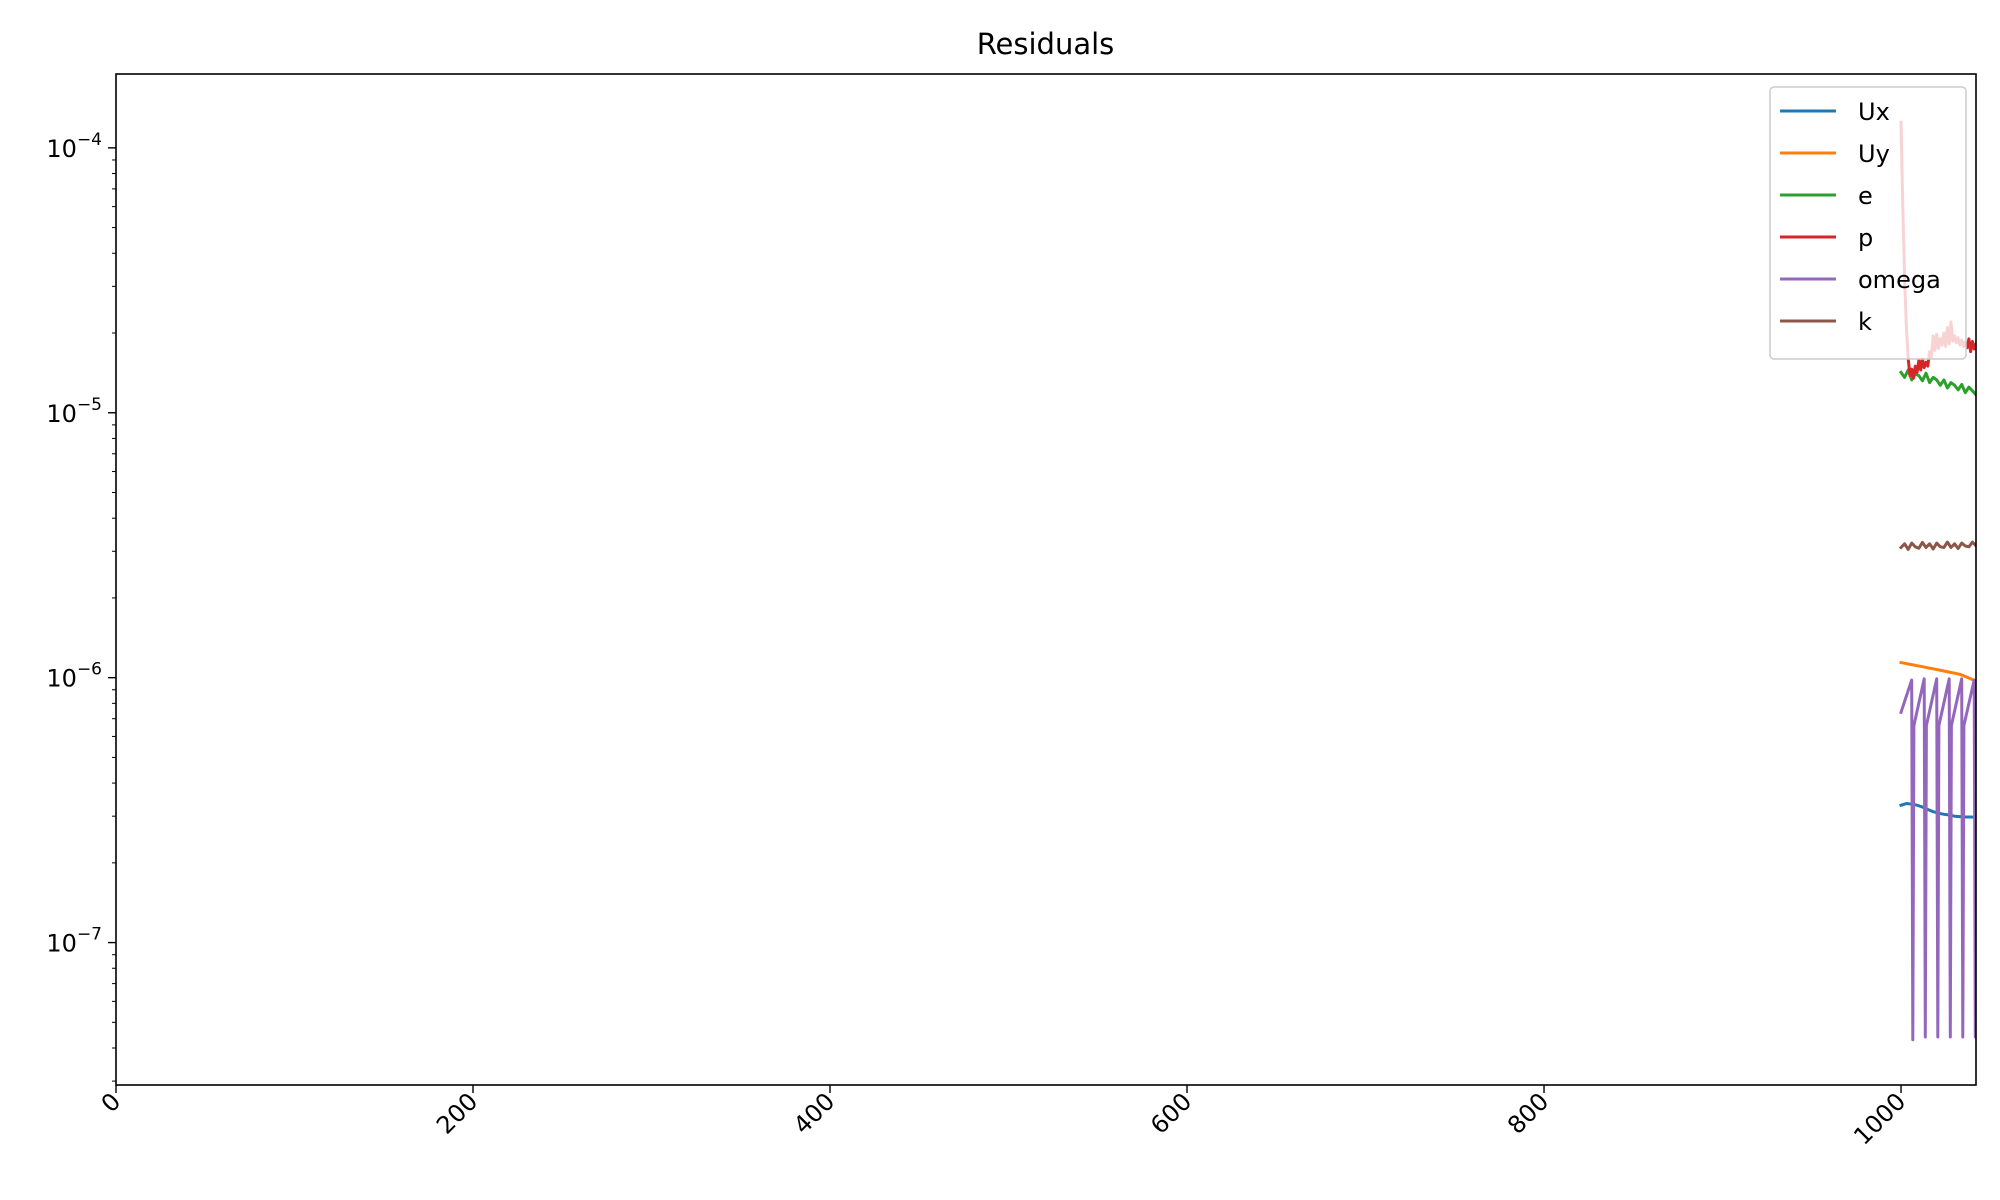 This screenshot has width=2000, height=1200. What do you see at coordinates (1937, 545) in the screenshot?
I see `series-line-k` at bounding box center [1937, 545].